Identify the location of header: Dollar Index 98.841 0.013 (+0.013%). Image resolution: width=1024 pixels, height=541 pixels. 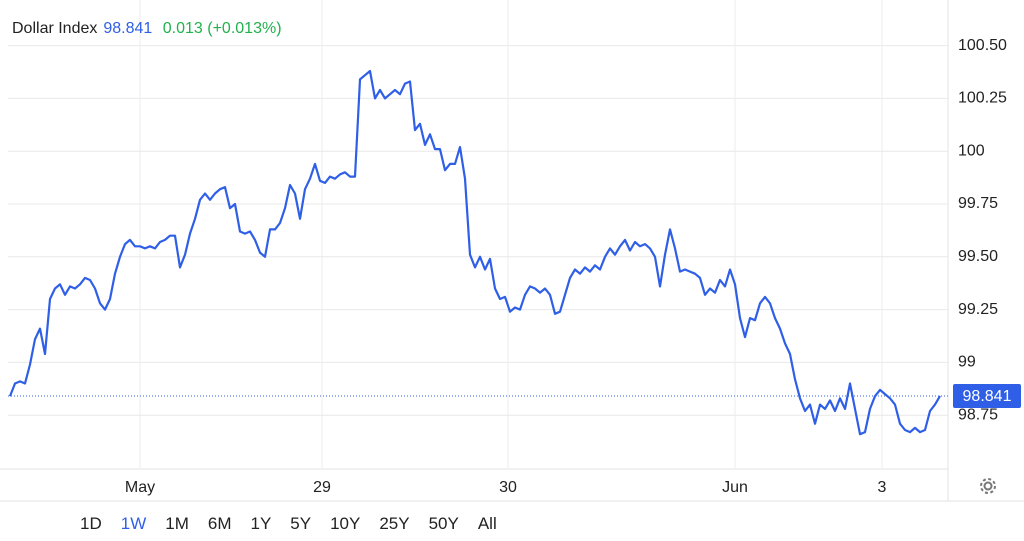
(150, 29).